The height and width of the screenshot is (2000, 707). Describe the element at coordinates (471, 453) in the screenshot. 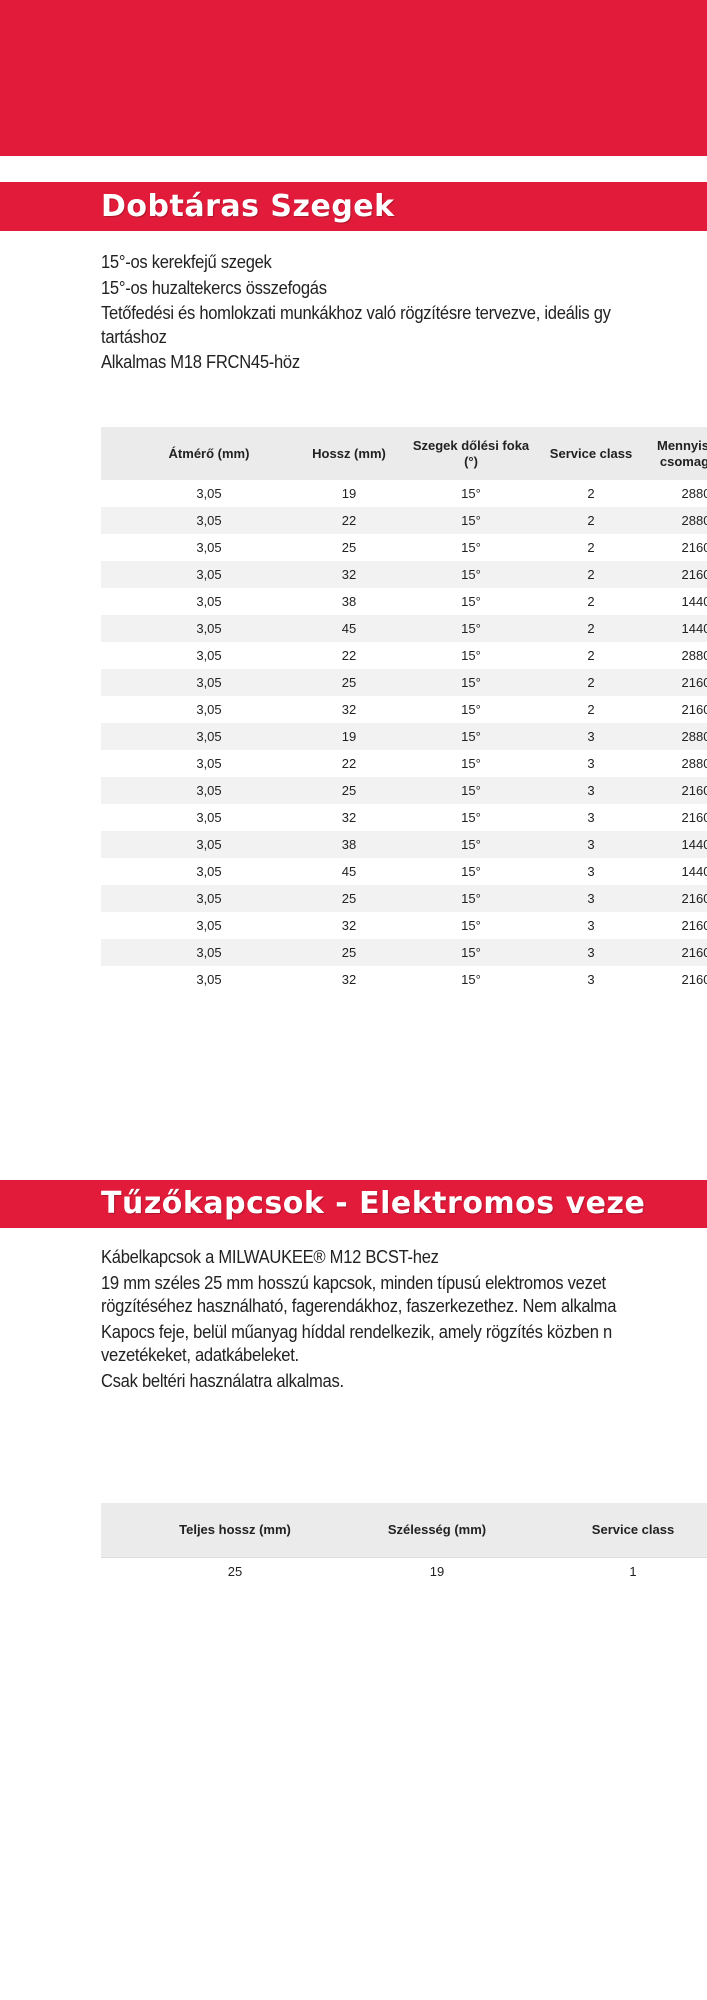

I see `column-header: Szegek dőlési foka (°)` at that location.